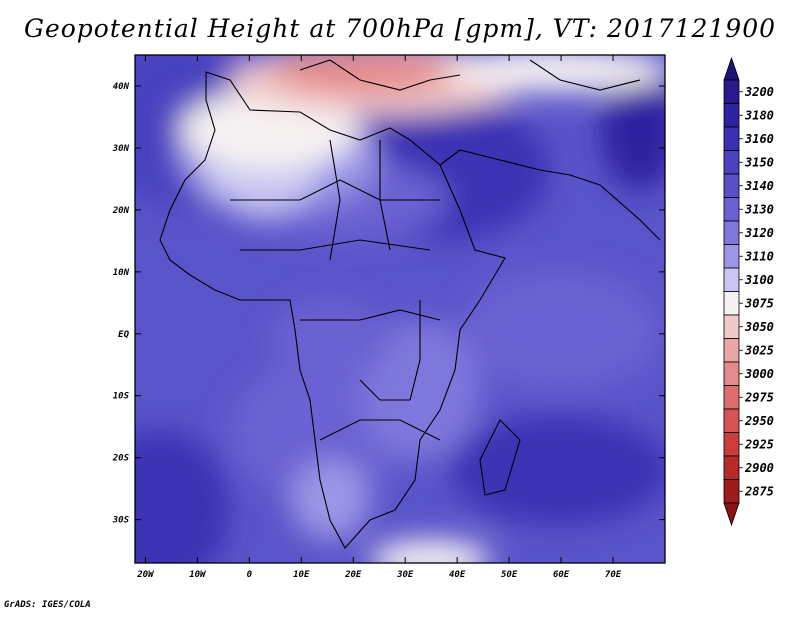 The height and width of the screenshot is (618, 800). I want to click on lat-tick-label: 40N, so click(121, 87).